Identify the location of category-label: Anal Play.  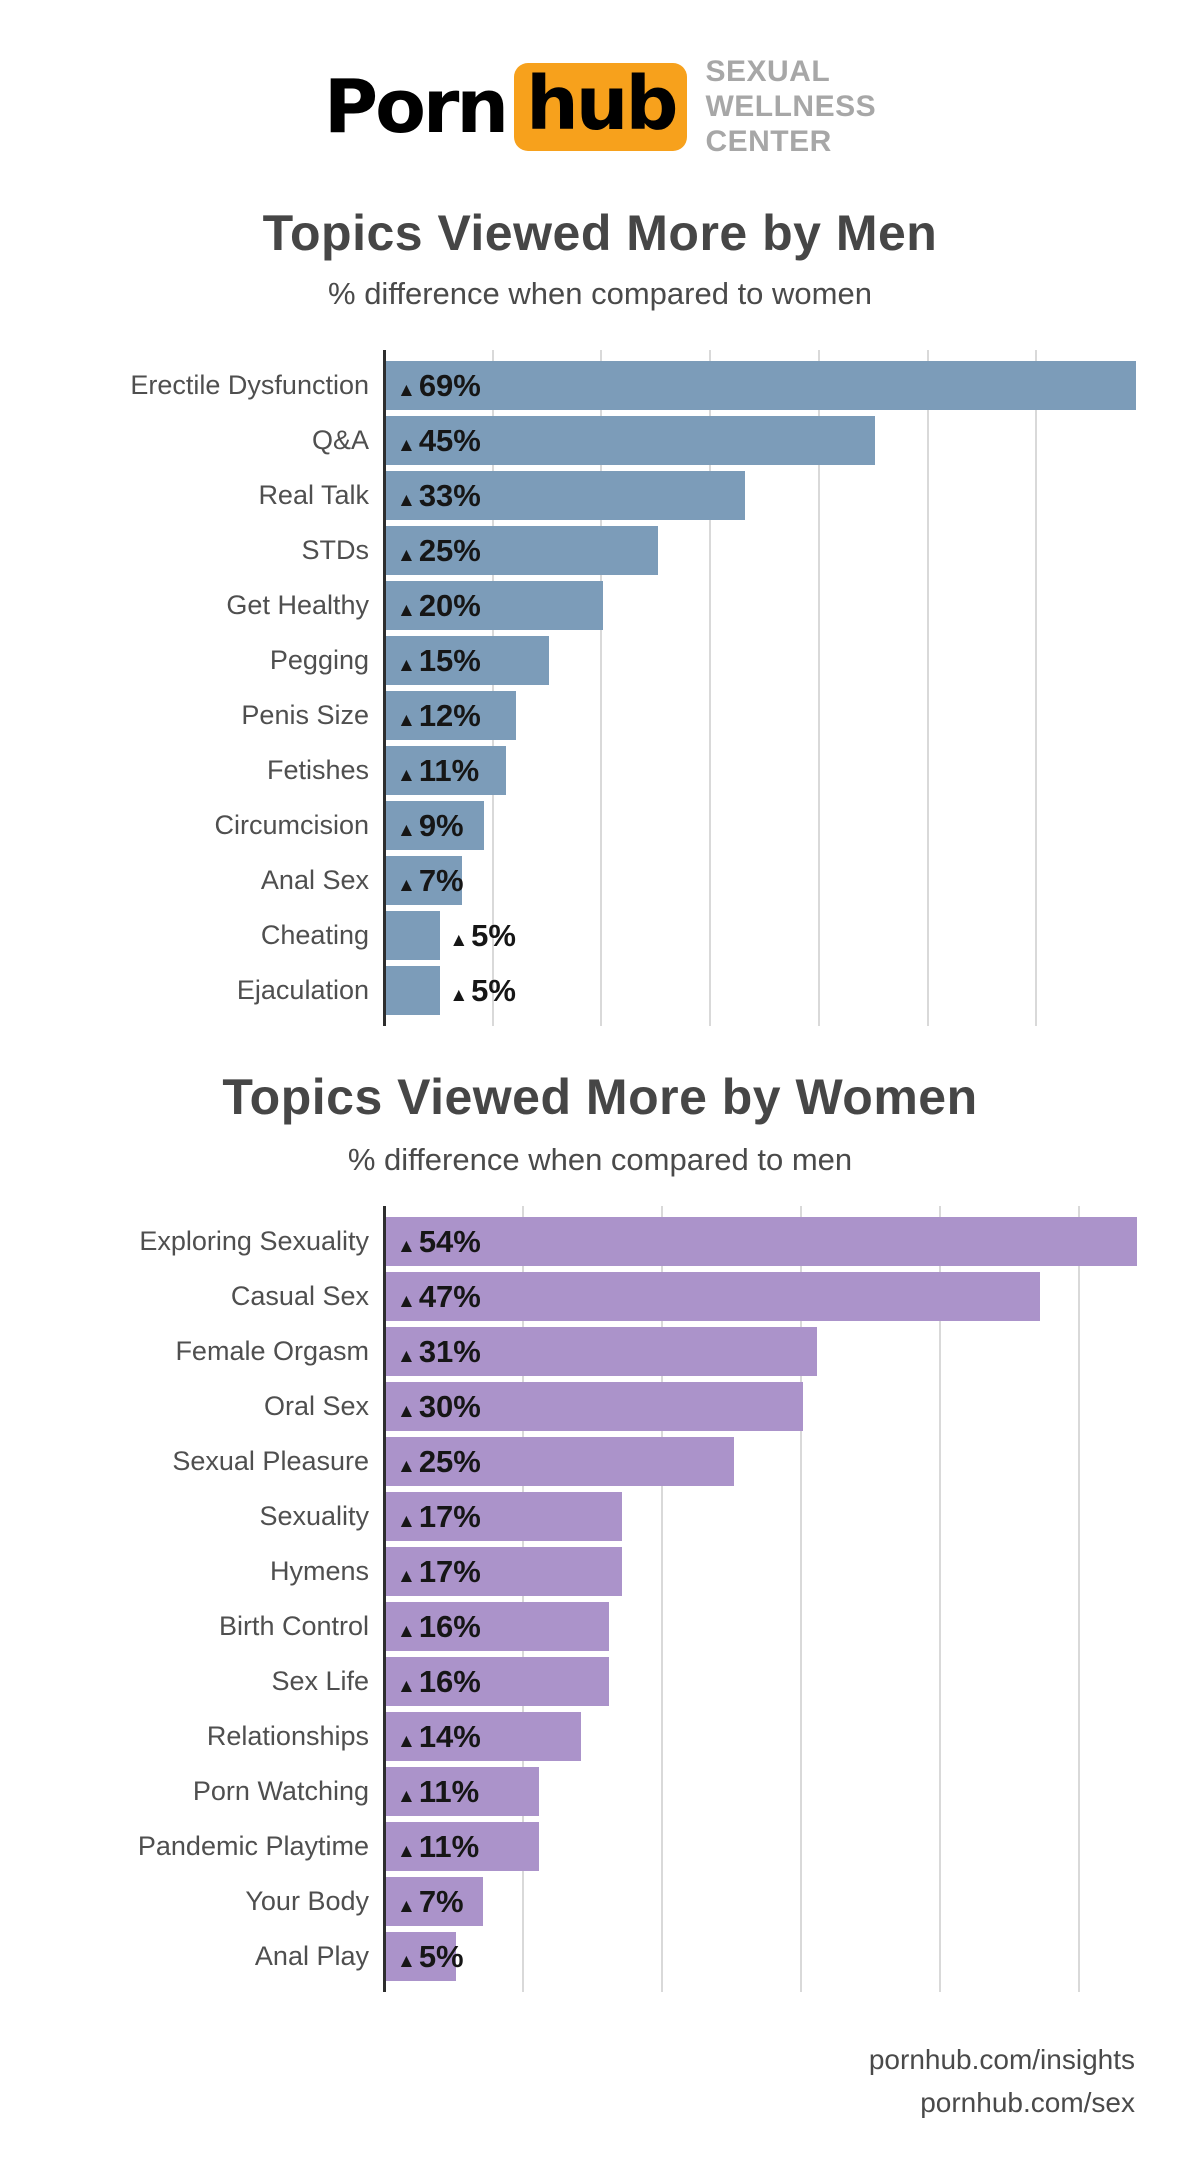
(311, 1956).